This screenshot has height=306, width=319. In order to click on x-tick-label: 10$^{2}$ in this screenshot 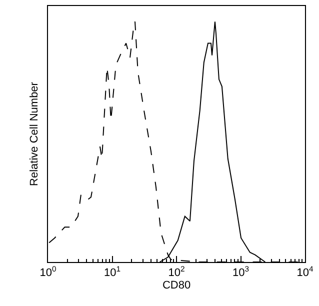, I will do `click(176, 272)`.